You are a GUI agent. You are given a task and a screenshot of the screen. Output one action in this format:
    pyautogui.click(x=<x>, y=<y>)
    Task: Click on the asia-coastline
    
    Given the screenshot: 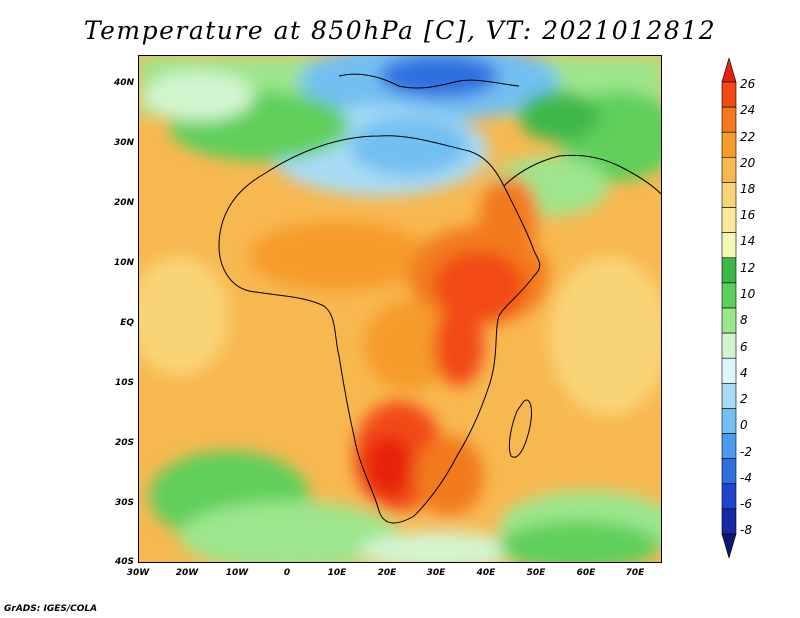 What is the action you would take?
    pyautogui.click(x=582, y=174)
    